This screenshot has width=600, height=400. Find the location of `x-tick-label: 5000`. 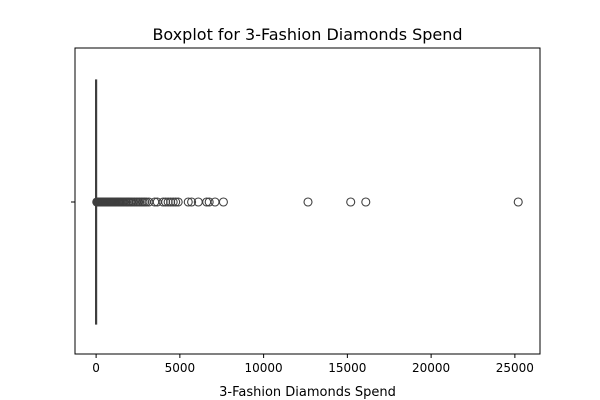

x-tick-label: 5000 is located at coordinates (180, 368).